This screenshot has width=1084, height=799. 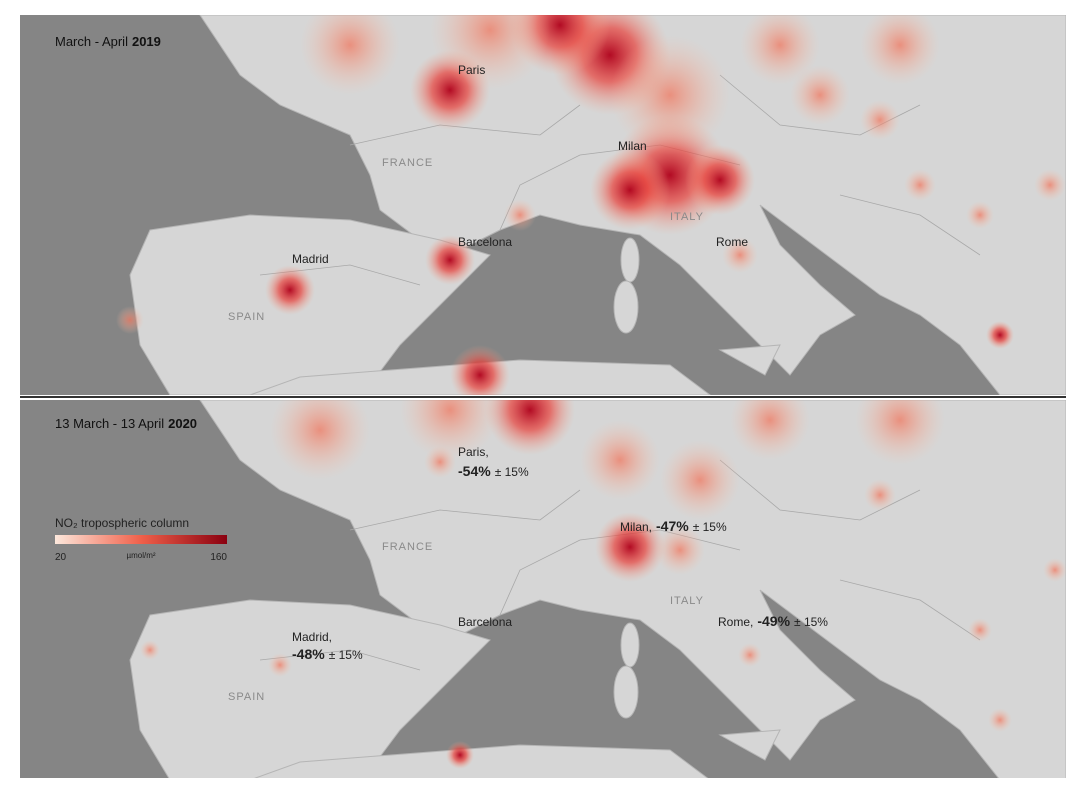 I want to click on legend-min: 20, so click(x=61, y=557).